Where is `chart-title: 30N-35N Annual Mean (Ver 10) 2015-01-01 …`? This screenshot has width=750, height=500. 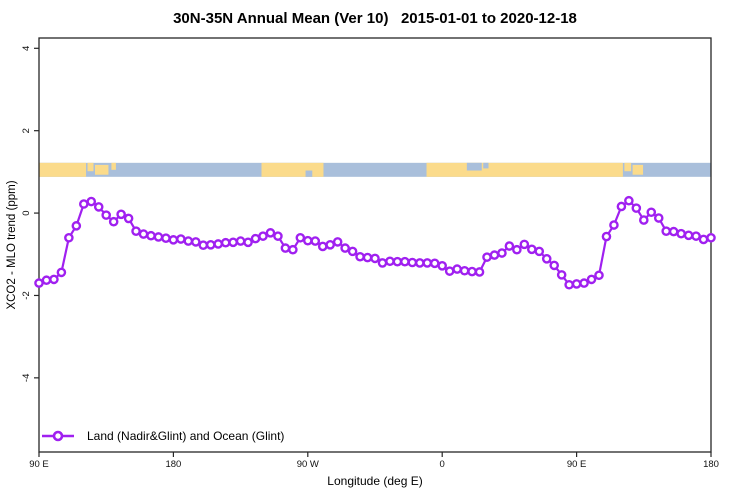 chart-title: 30N-35N Annual Mean (Ver 10) 2015-01-01 … is located at coordinates (375, 18).